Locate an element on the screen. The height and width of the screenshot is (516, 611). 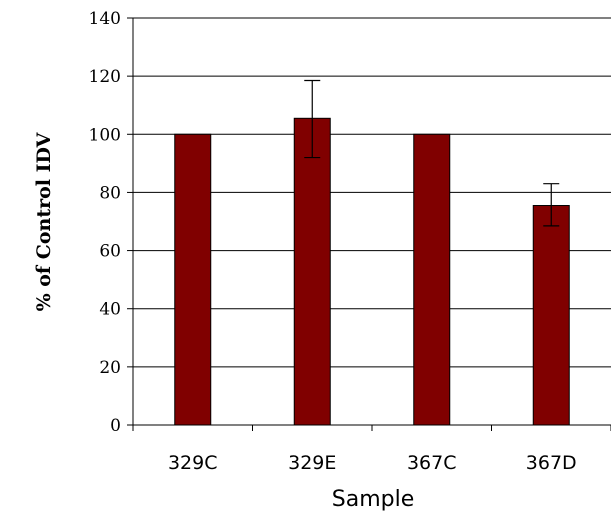
y-tick-label: 20 is located at coordinates (110, 368).